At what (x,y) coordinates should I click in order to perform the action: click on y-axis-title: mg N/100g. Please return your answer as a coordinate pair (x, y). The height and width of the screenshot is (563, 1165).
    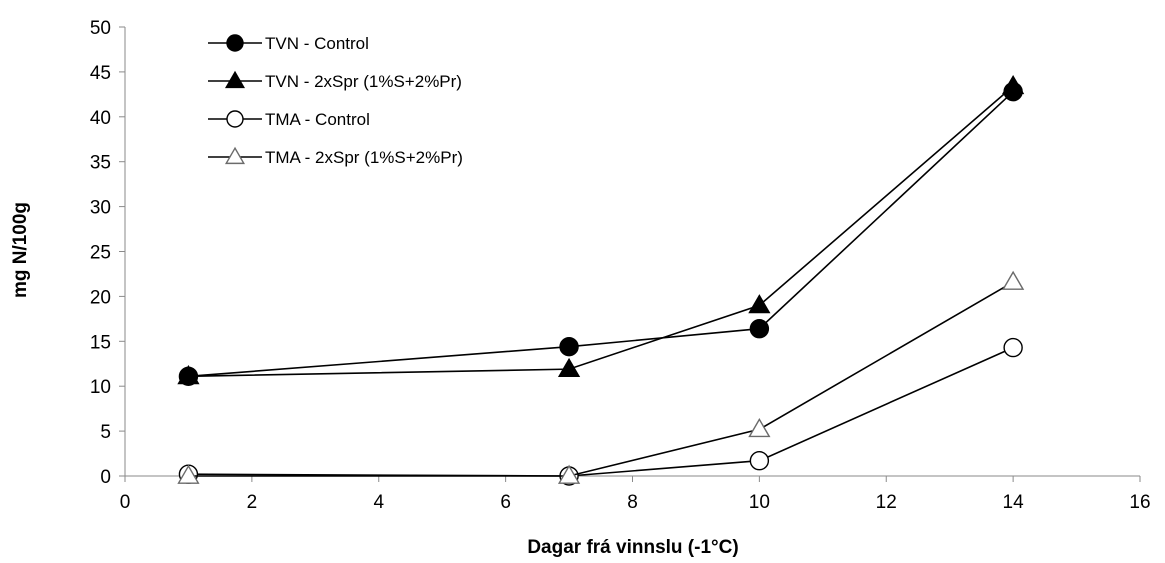
    Looking at the image, I should click on (20, 250).